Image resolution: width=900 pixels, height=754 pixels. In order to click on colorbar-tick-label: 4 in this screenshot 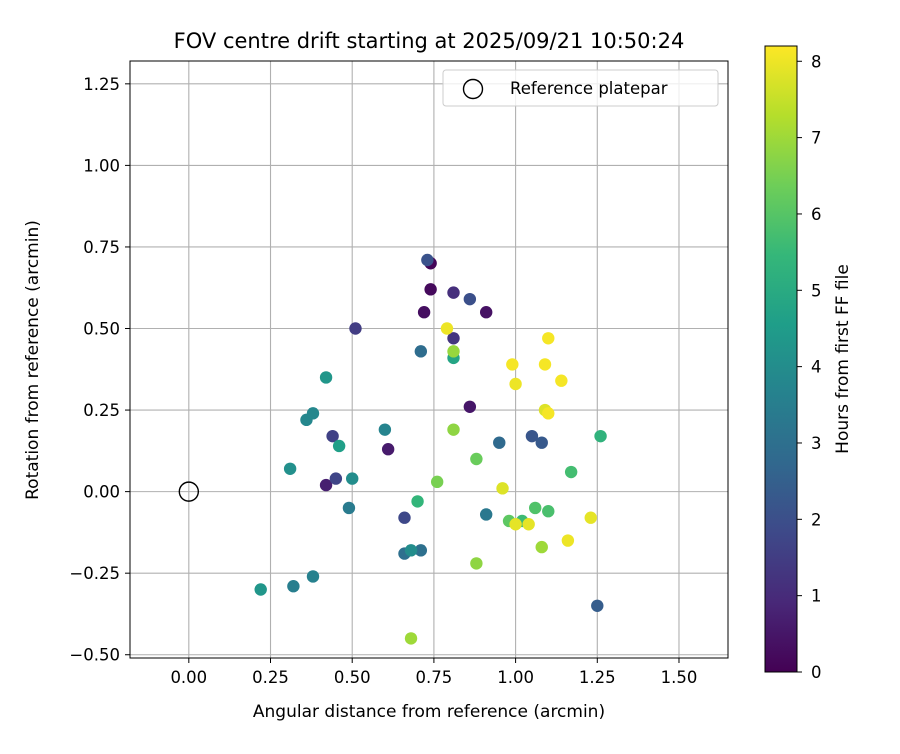, I will do `click(816, 367)`.